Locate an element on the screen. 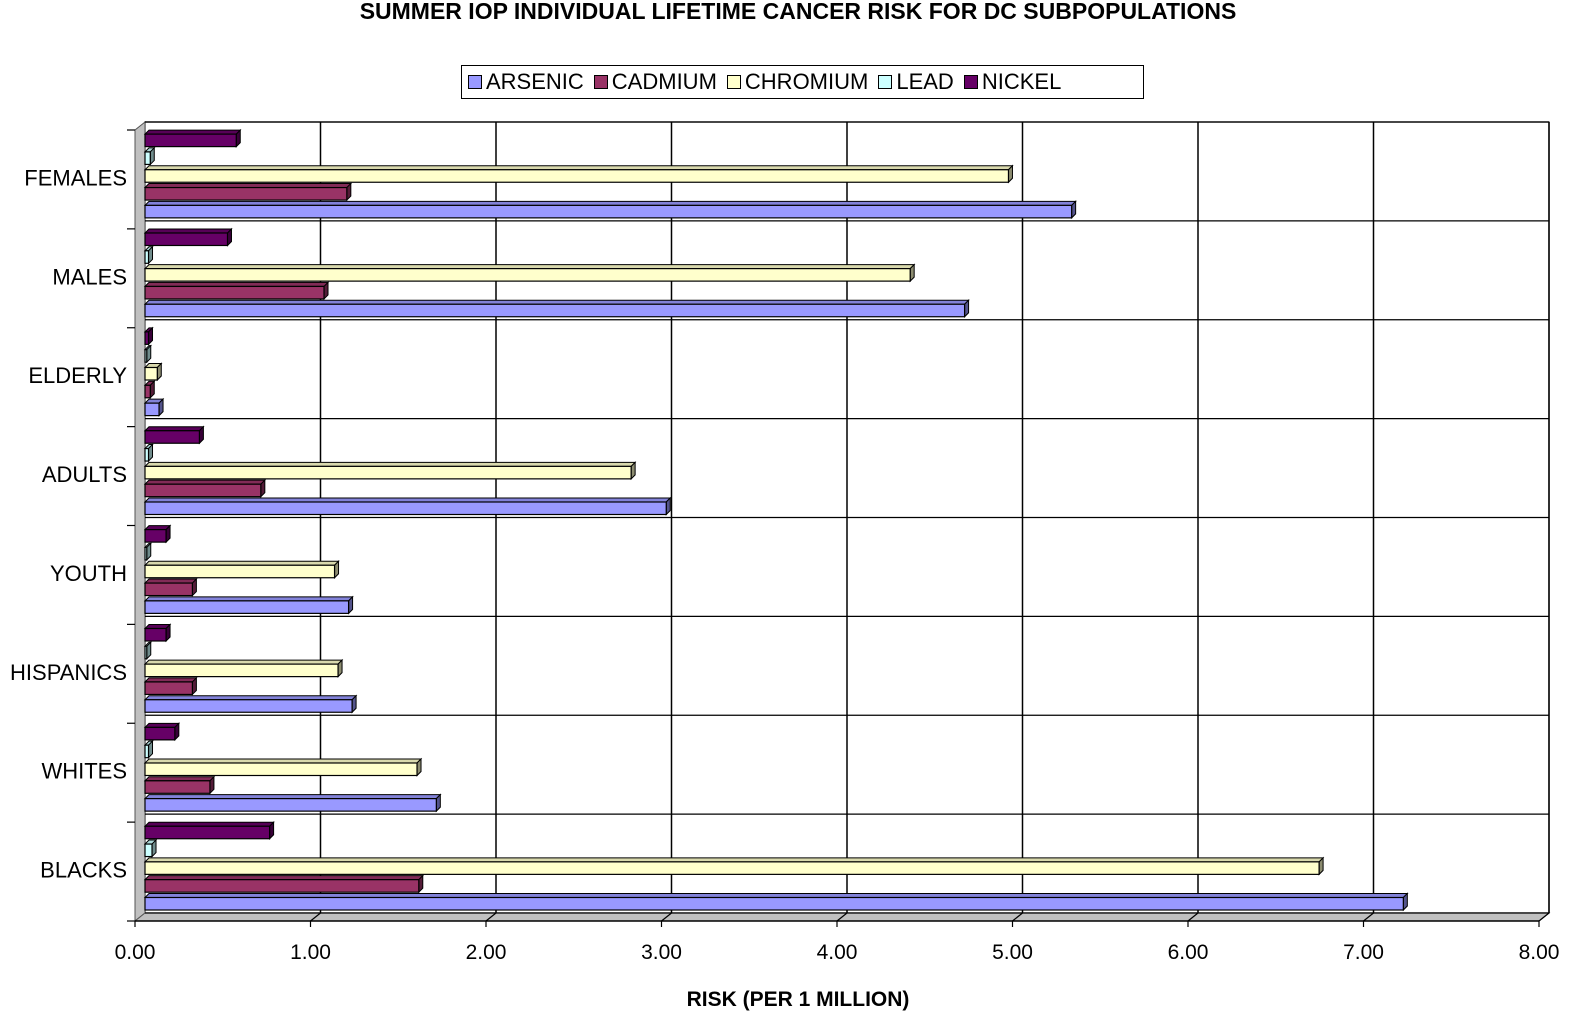 This screenshot has width=1596, height=1027. y-category-label: YOUTH is located at coordinates (88, 573).